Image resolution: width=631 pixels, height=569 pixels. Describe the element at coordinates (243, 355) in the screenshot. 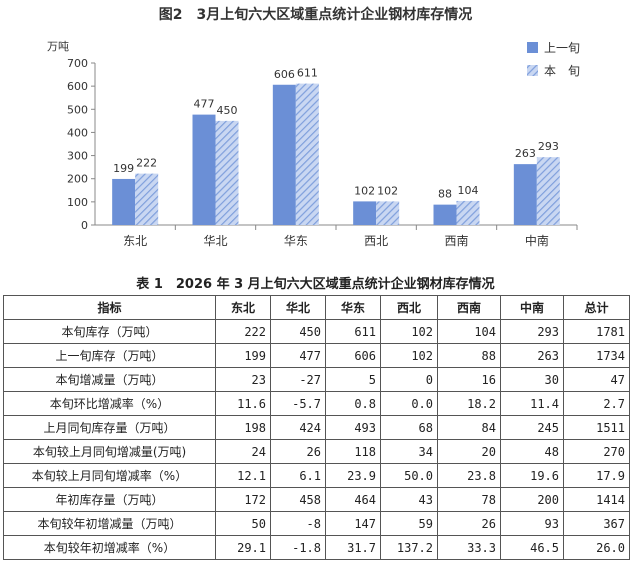

I see `table-cell: 199` at that location.